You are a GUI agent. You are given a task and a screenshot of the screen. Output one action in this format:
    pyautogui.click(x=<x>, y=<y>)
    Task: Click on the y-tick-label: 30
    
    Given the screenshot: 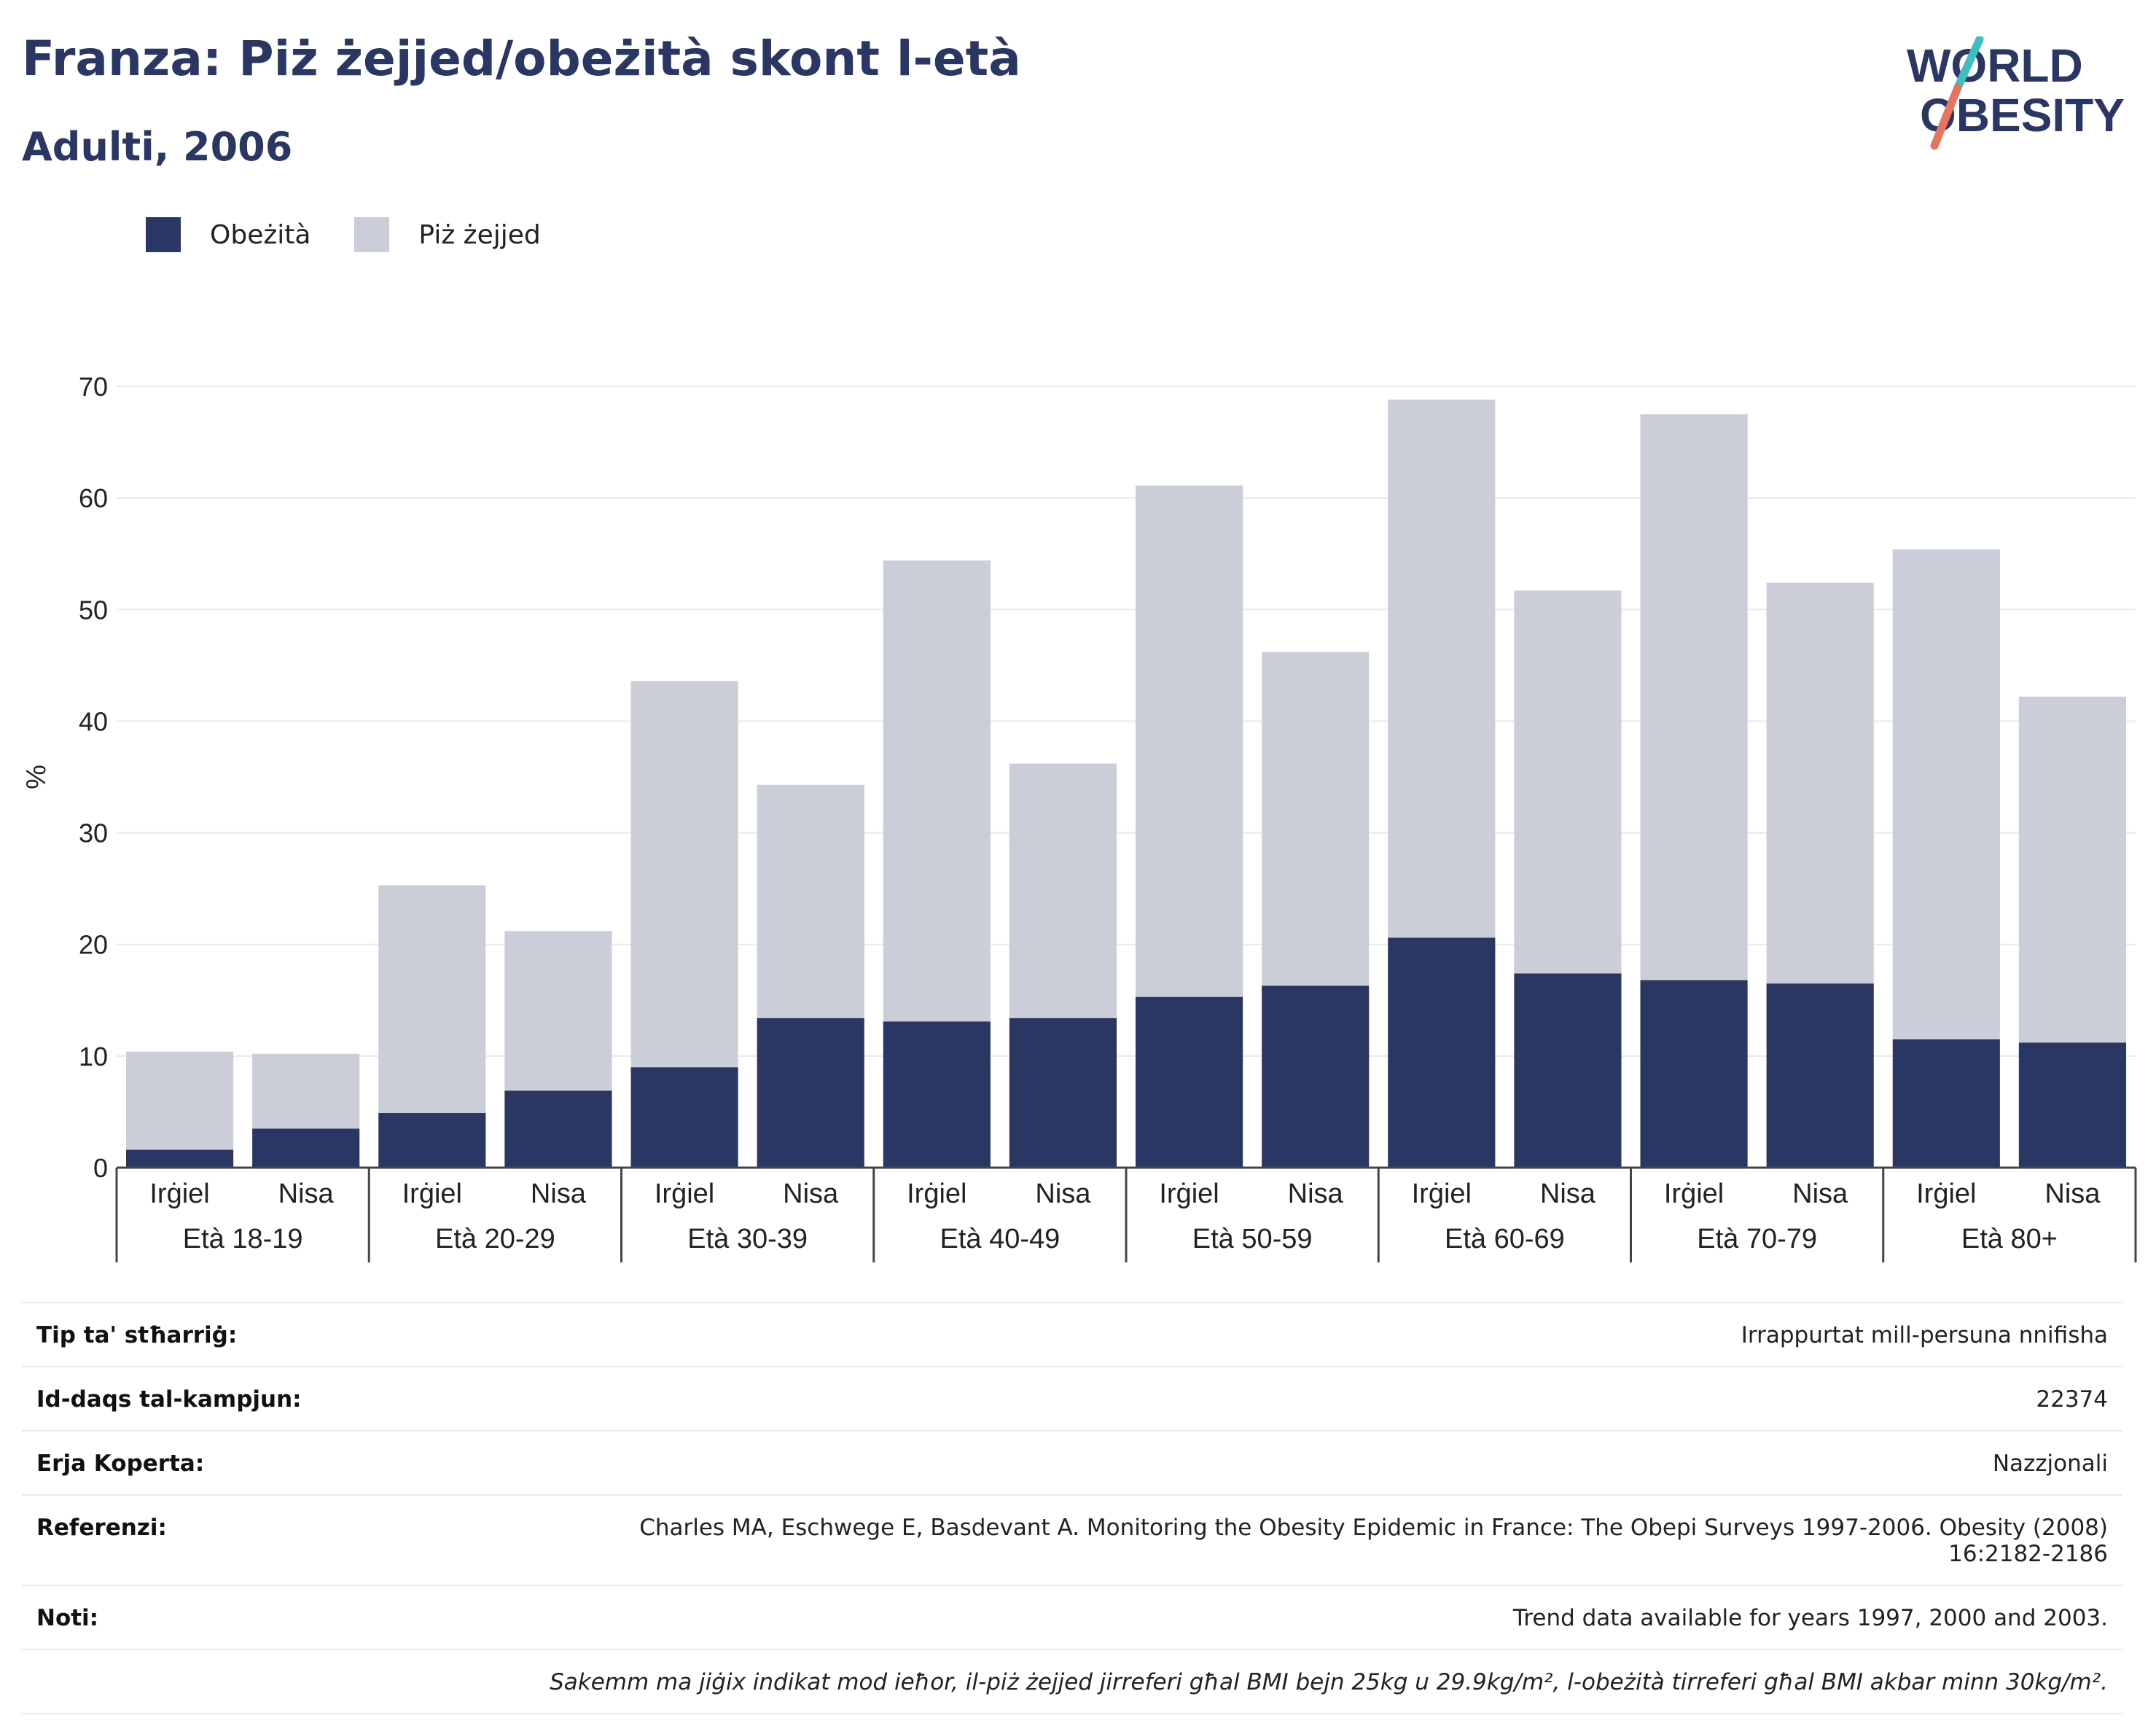 What is the action you would take?
    pyautogui.click(x=94, y=834)
    